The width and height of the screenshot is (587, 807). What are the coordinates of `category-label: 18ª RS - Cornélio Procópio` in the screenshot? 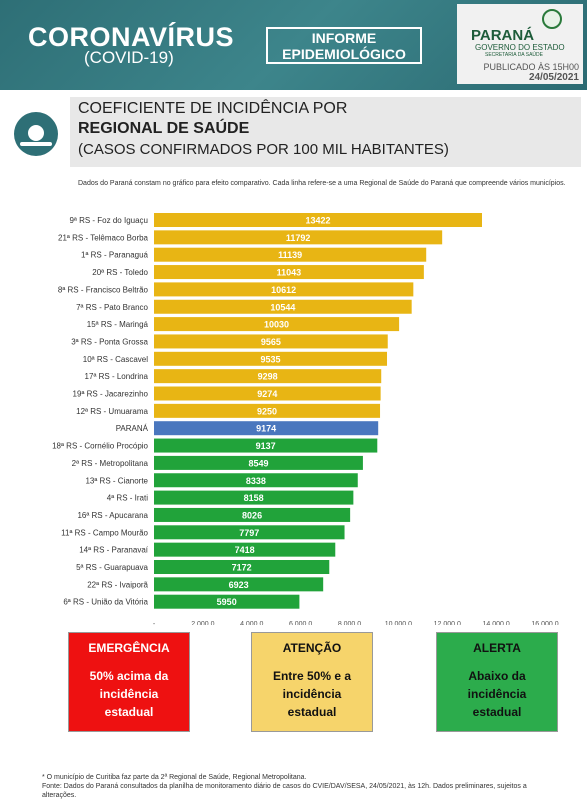 It's located at (100, 446).